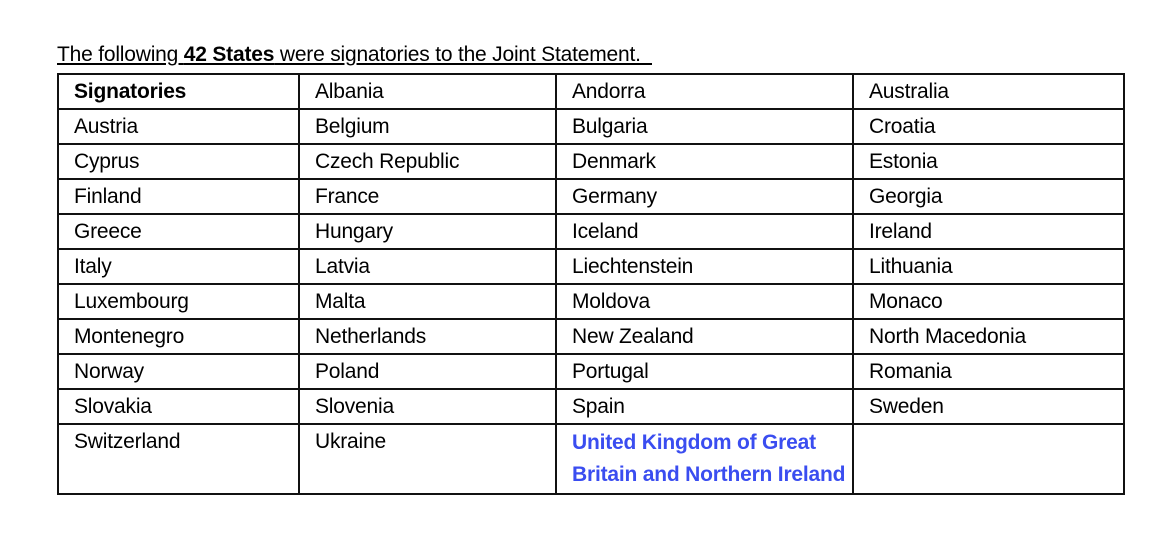 The image size is (1156, 542). I want to click on country-cell: Poland, so click(427, 371).